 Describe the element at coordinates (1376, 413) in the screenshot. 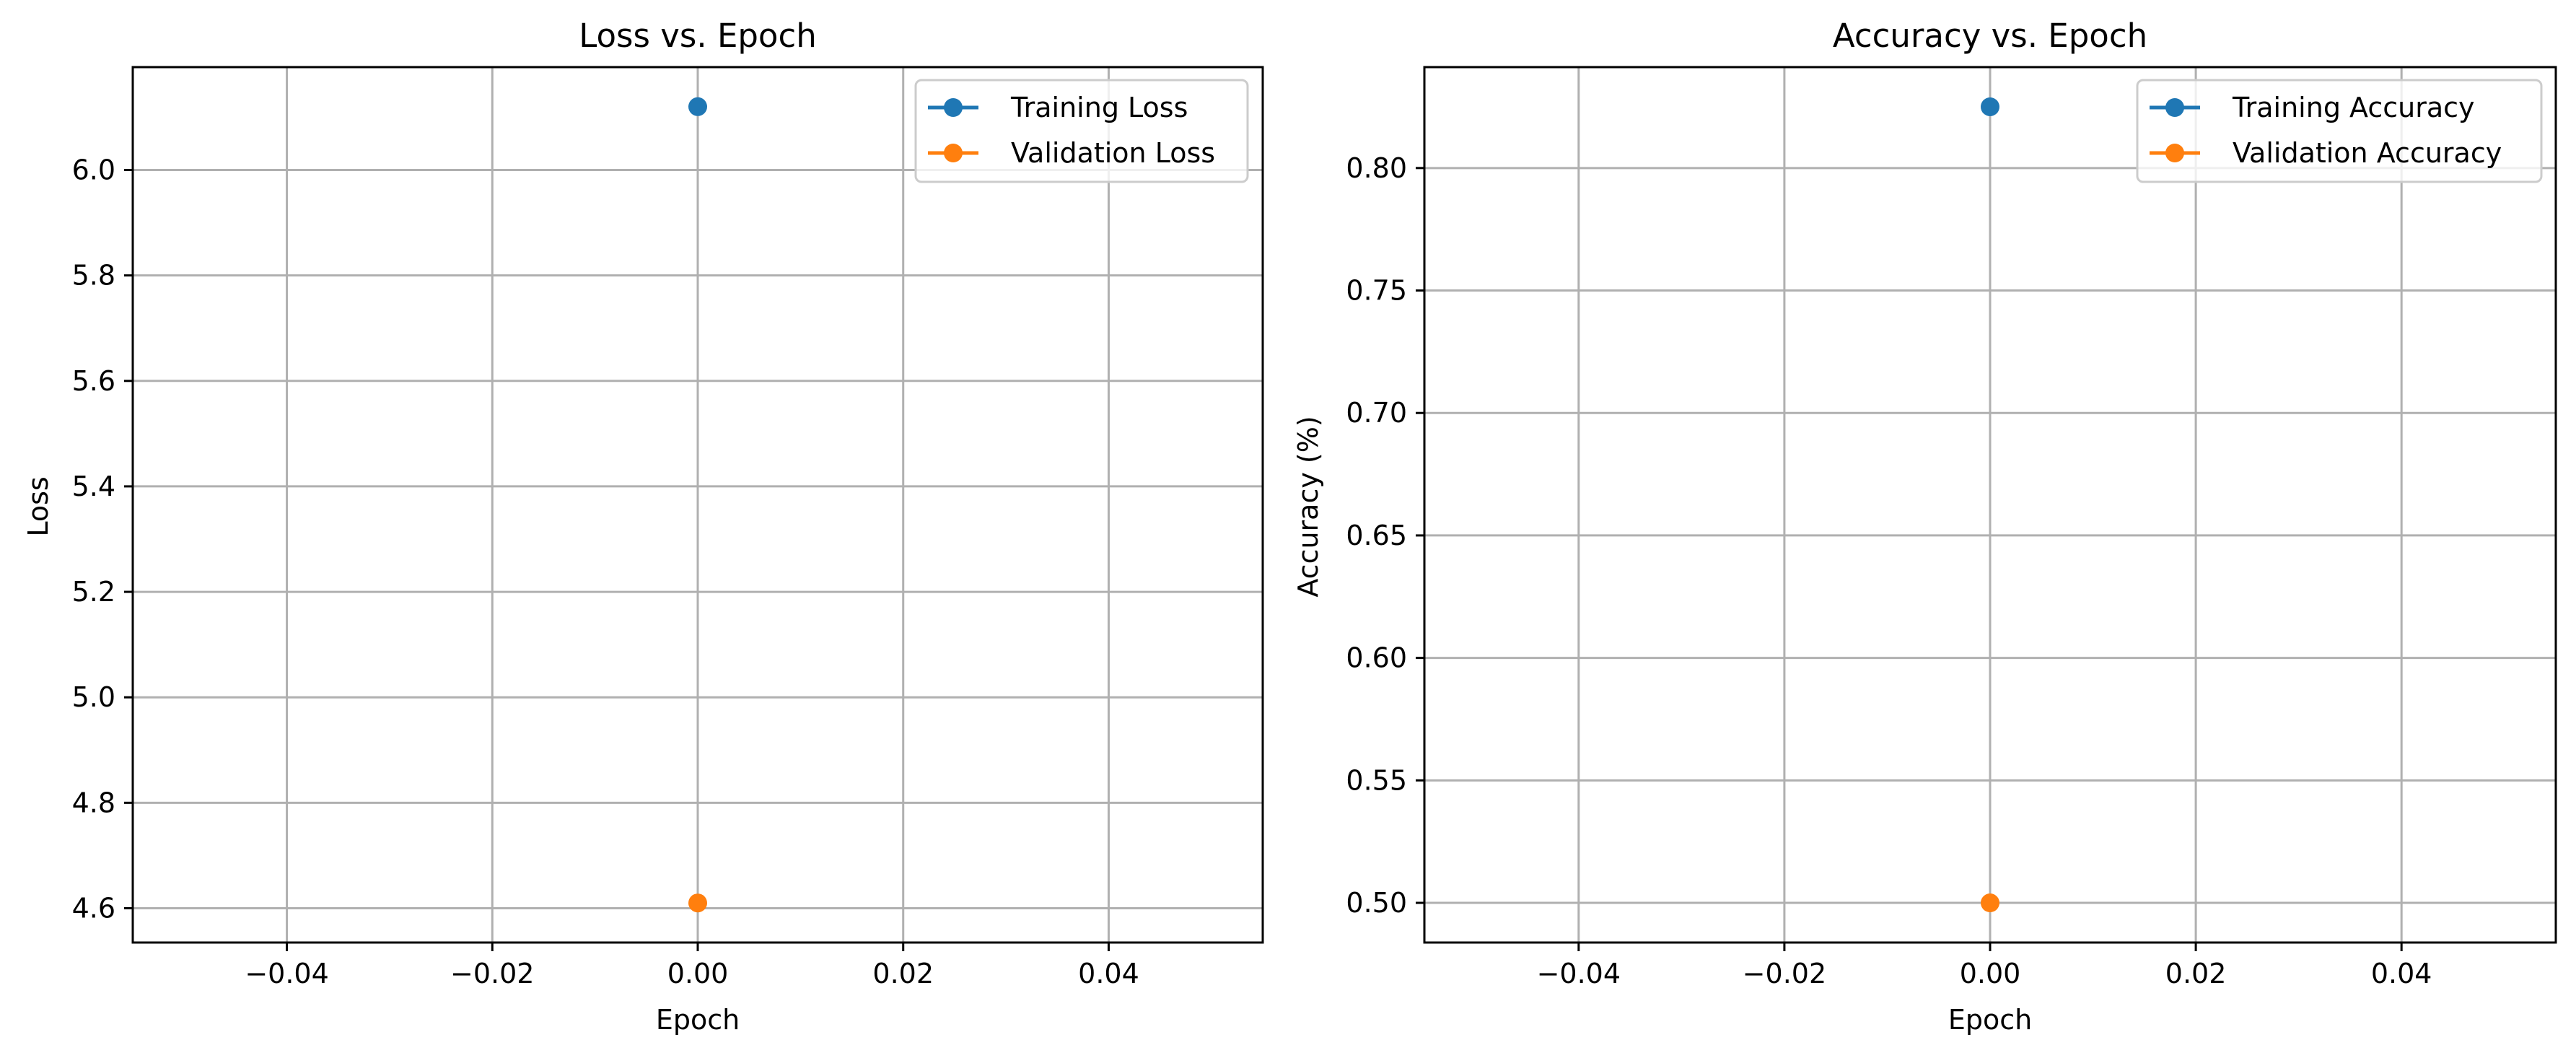

I see `y-tick-label: 0.70` at that location.